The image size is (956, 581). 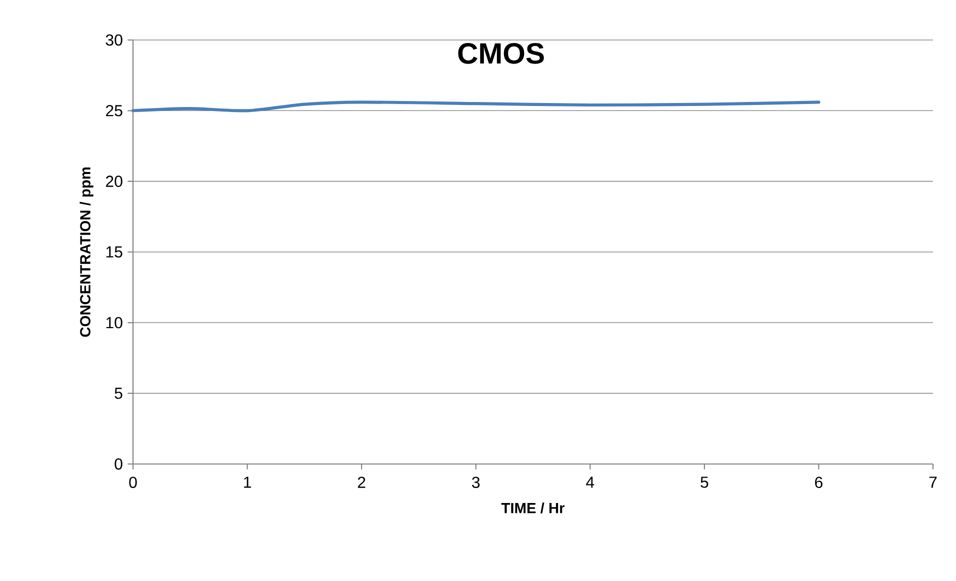 I want to click on y-tick-label: 25, so click(x=114, y=110).